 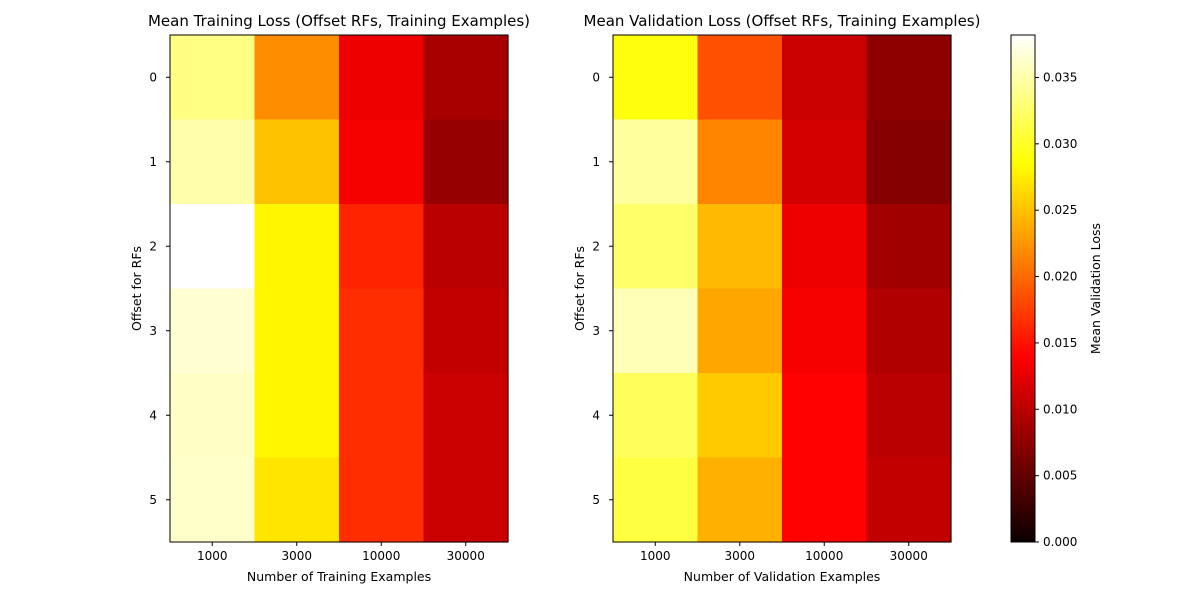 What do you see at coordinates (339, 576) in the screenshot?
I see `x-axis-label: Number of Training Examples` at bounding box center [339, 576].